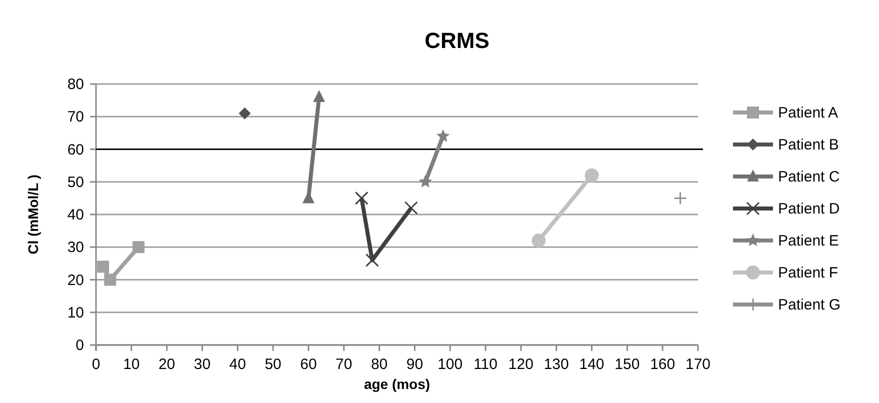 The height and width of the screenshot is (403, 879). Describe the element at coordinates (75, 313) in the screenshot. I see `y-tick-label: 10` at that location.